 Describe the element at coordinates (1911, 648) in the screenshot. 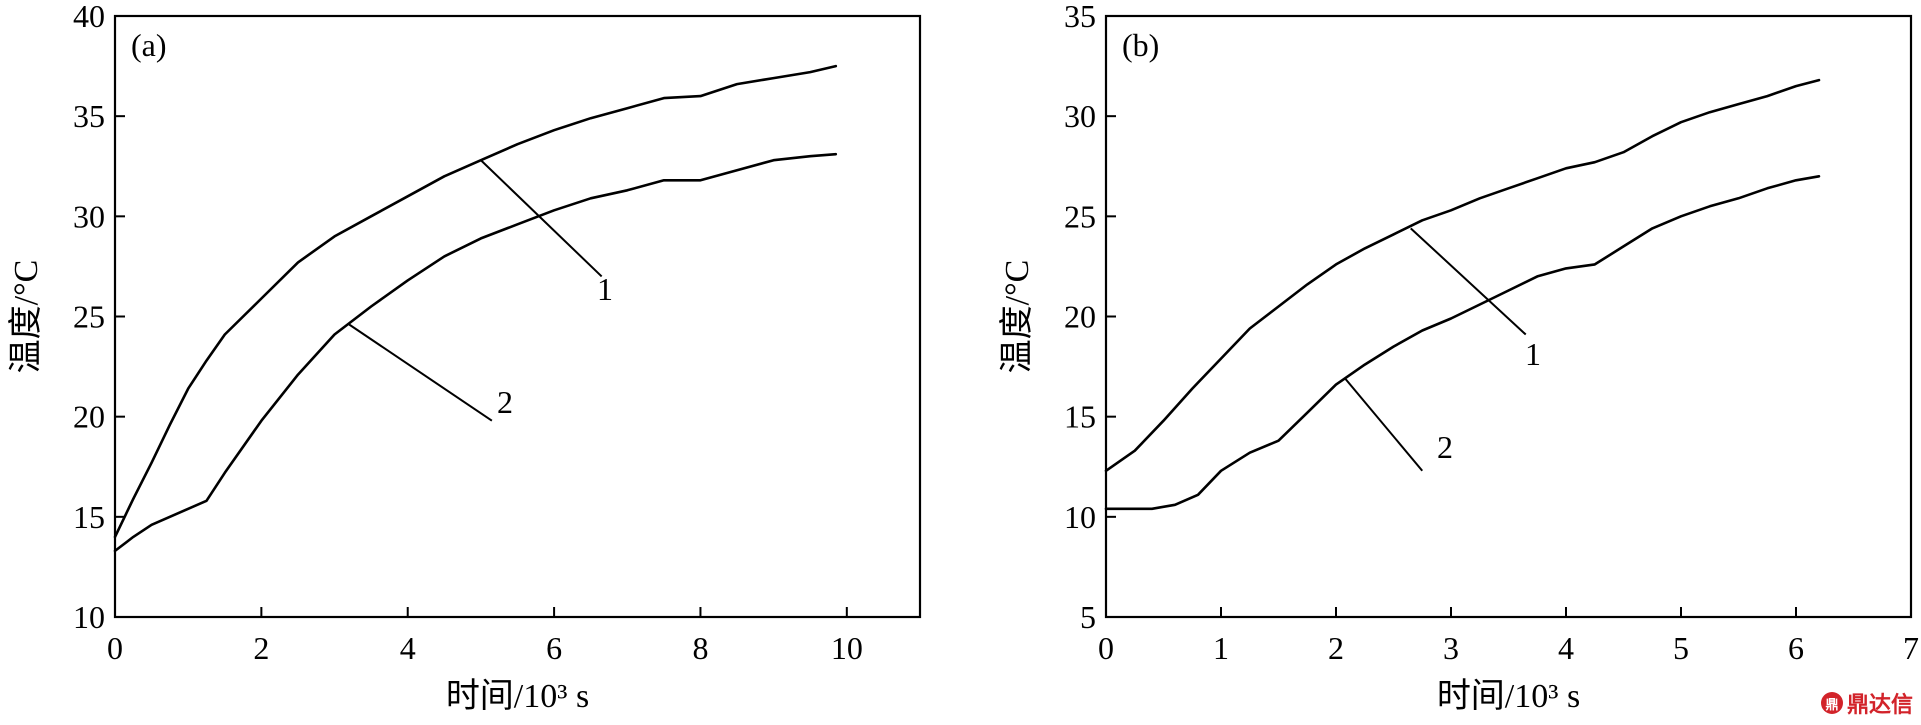

I see `x-tick-label: 7` at that location.